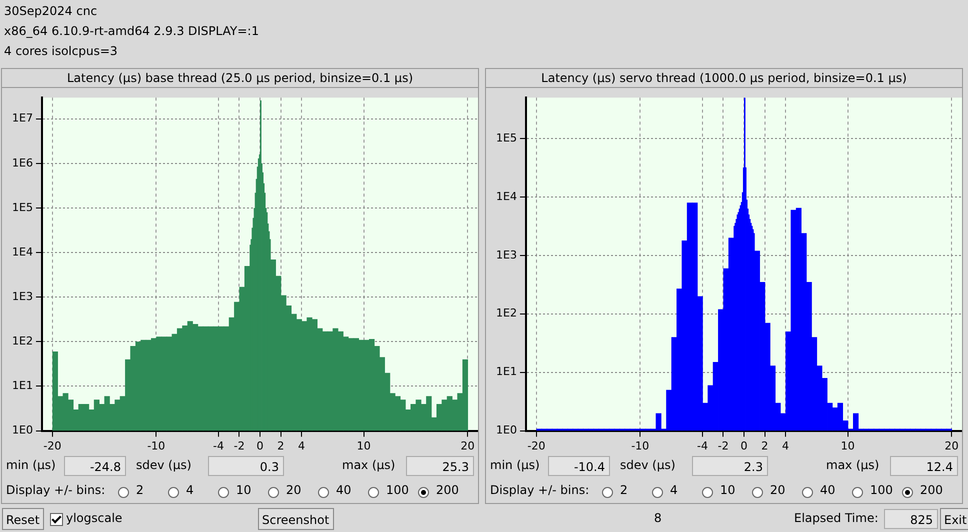  I want to click on text: x86_64 6.10.9-rt-amd64 2.9.3 DISPLAY=:1, so click(131, 31).